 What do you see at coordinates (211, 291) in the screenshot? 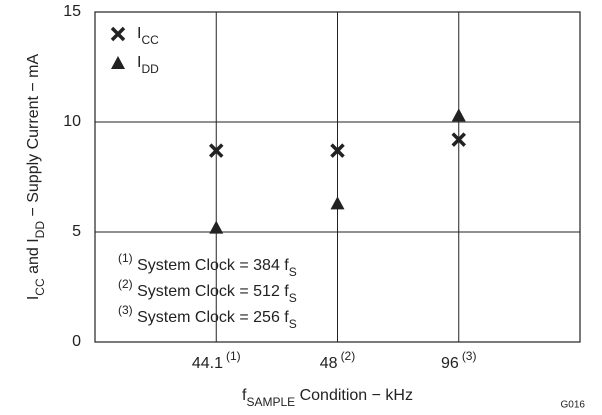
I see `text-part: System Clock = 512 f` at bounding box center [211, 291].